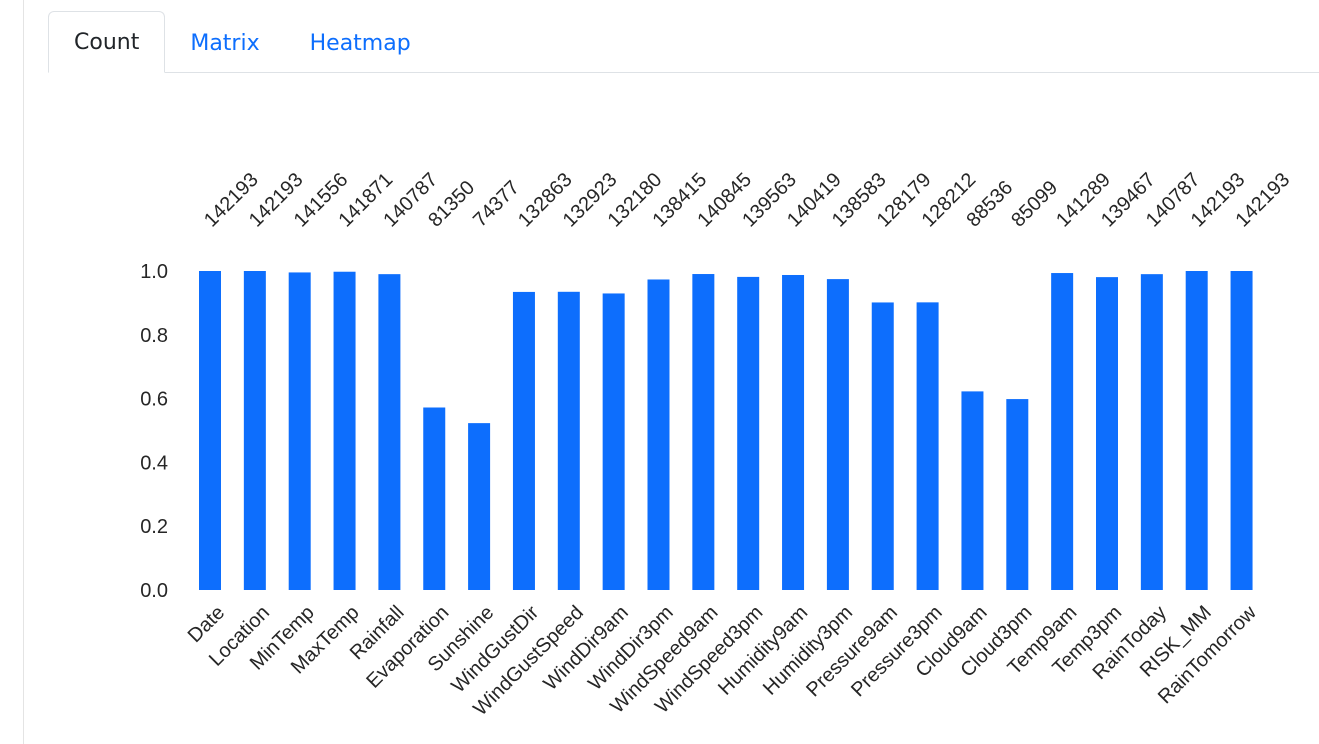 This screenshot has height=744, width=1319. I want to click on y-tick-label: 1.0, so click(154, 272).